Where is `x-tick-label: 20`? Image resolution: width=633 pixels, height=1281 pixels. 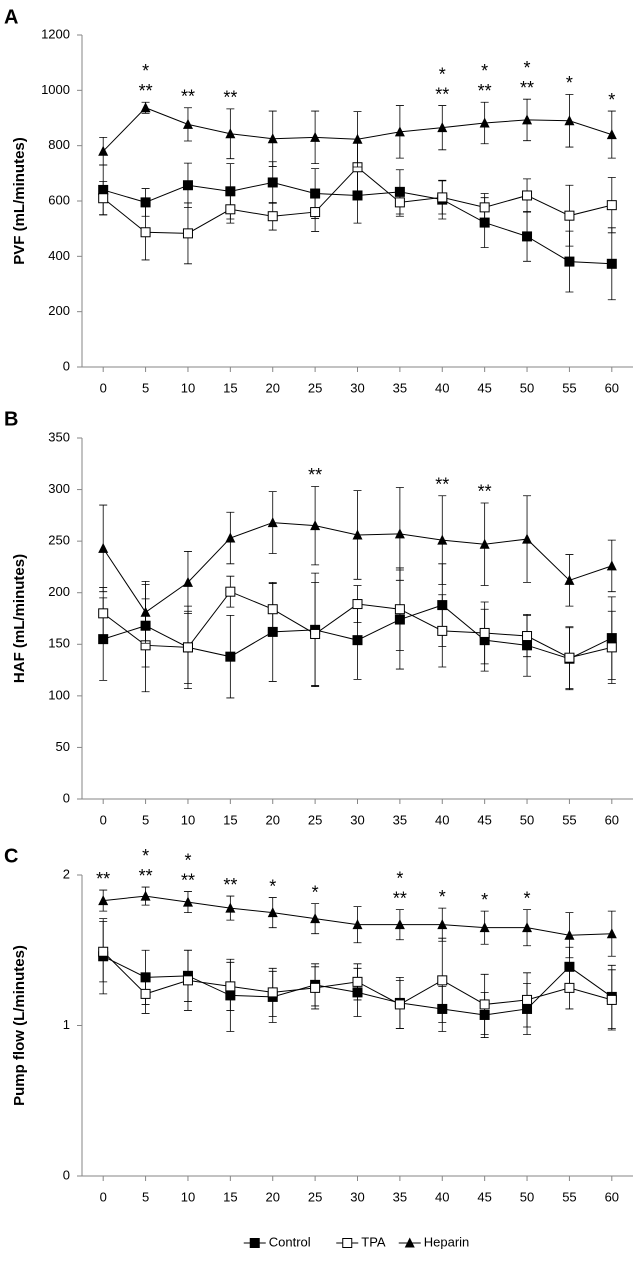
x-tick-label: 20 is located at coordinates (272, 819).